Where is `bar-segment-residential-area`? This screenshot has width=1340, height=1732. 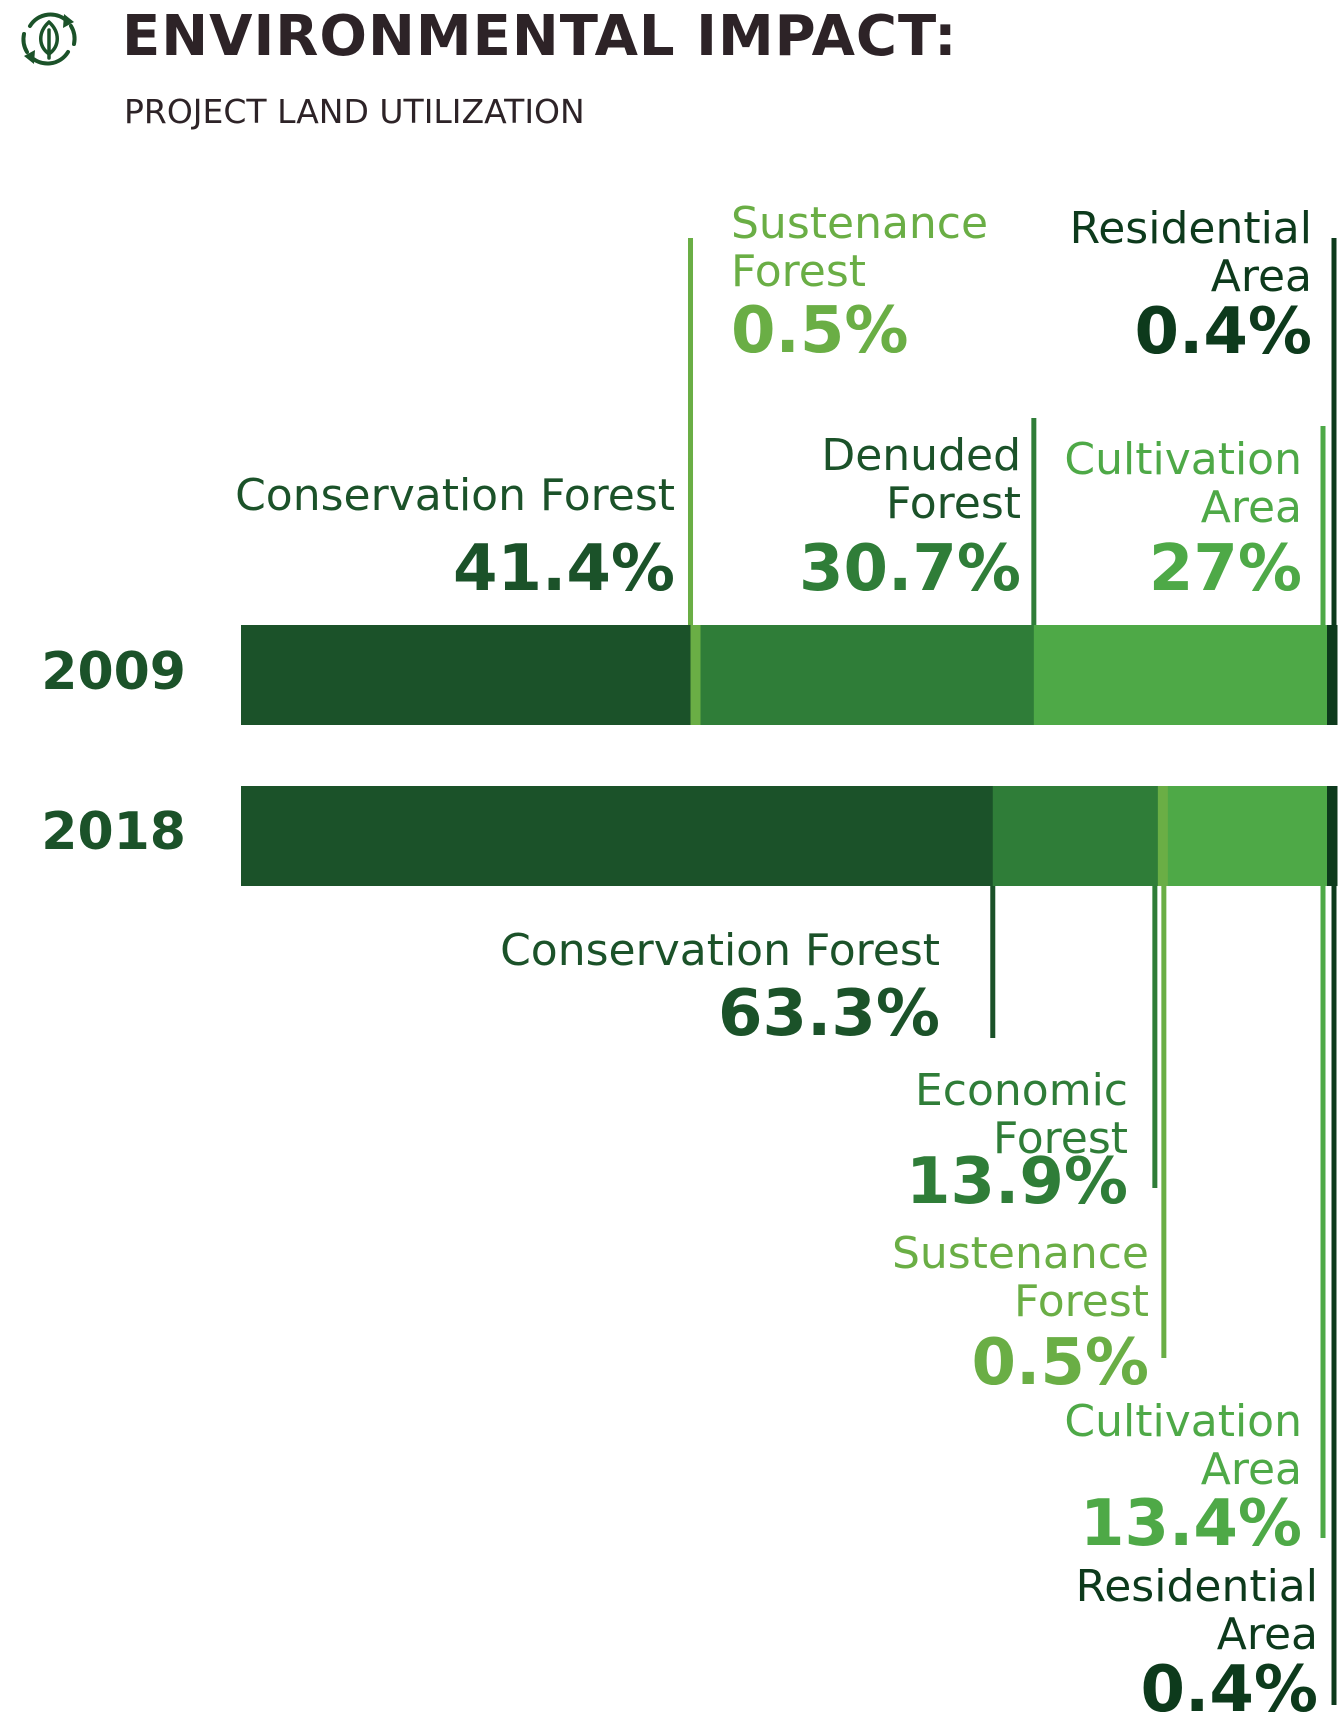
bar-segment-residential-area is located at coordinates (1332, 836).